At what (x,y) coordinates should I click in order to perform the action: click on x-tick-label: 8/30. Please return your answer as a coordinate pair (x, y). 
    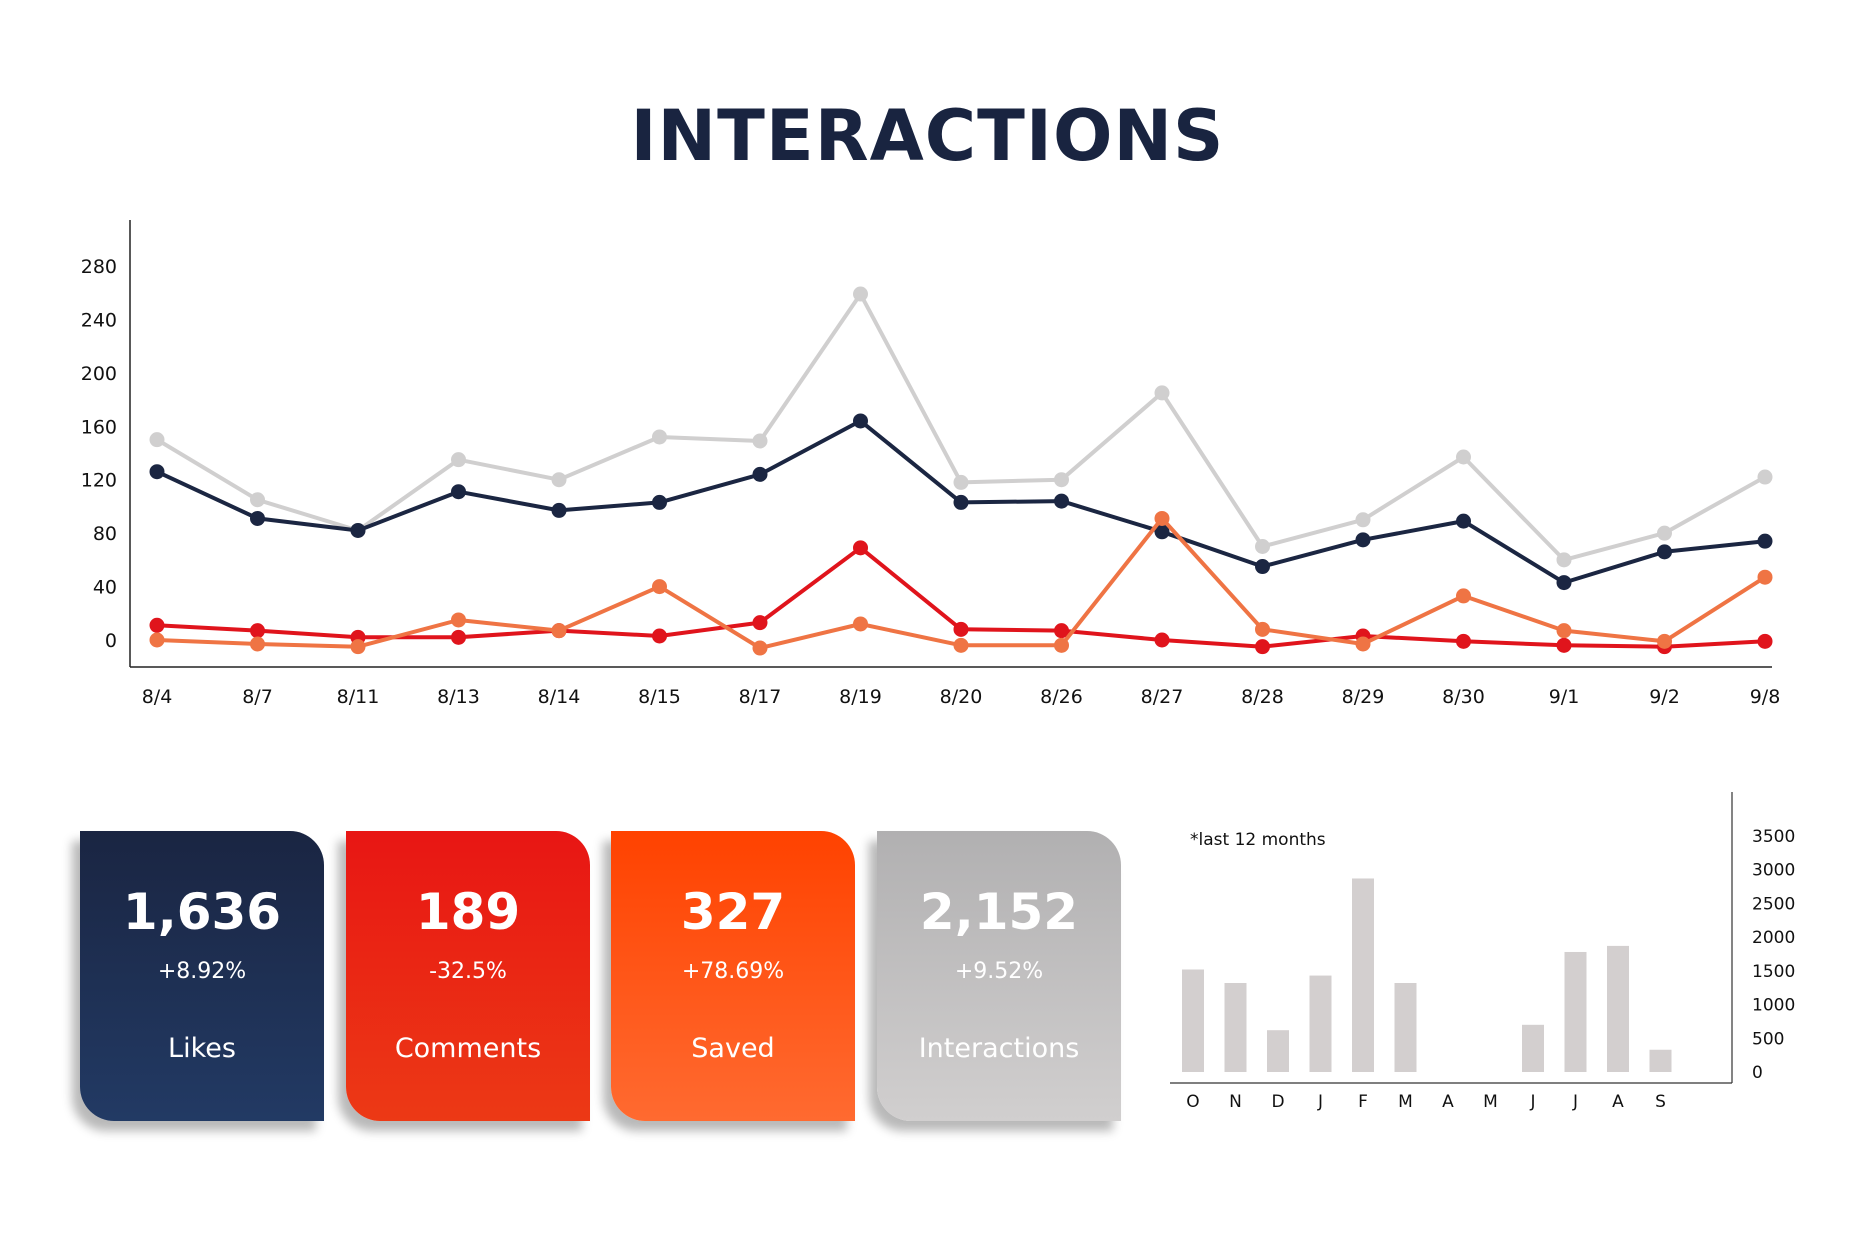
    Looking at the image, I should click on (1463, 697).